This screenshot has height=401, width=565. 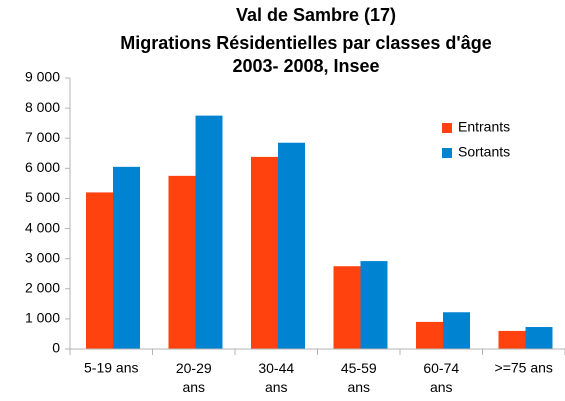 What do you see at coordinates (42, 107) in the screenshot?
I see `y-tick-label: 8 000` at bounding box center [42, 107].